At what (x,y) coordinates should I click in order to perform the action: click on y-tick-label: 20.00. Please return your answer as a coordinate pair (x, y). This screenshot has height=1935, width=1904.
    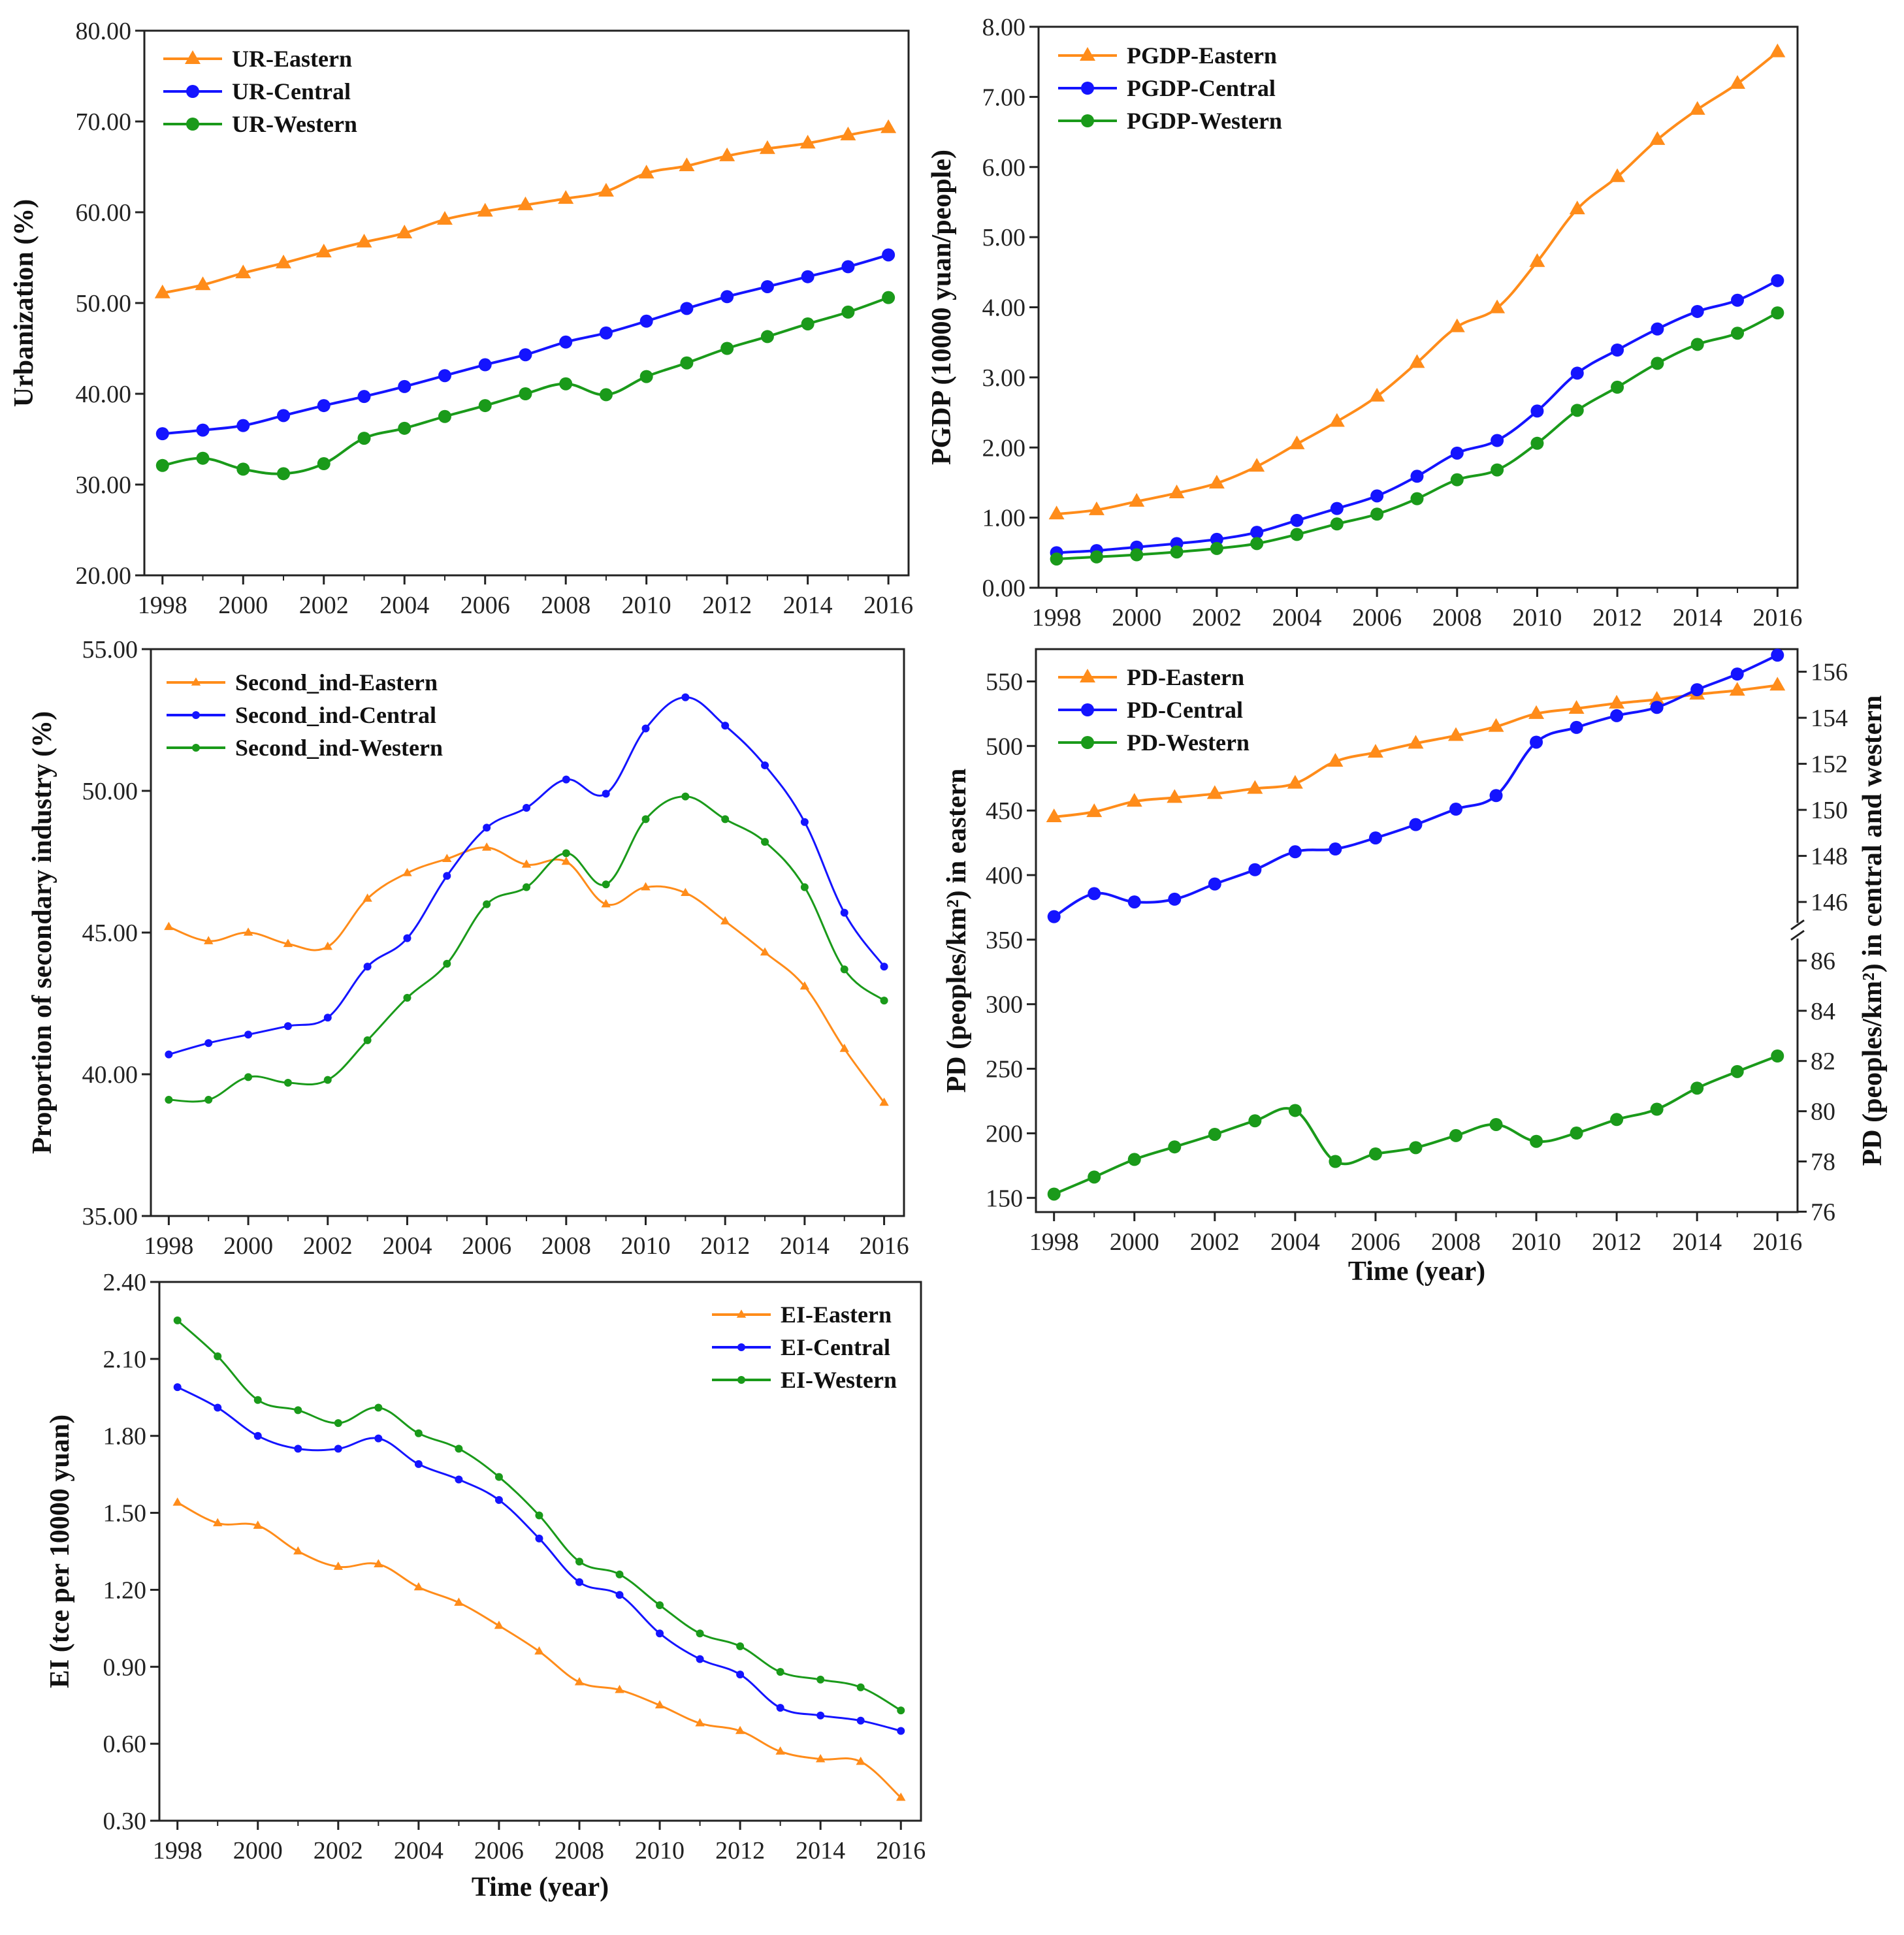
    Looking at the image, I should click on (104, 576).